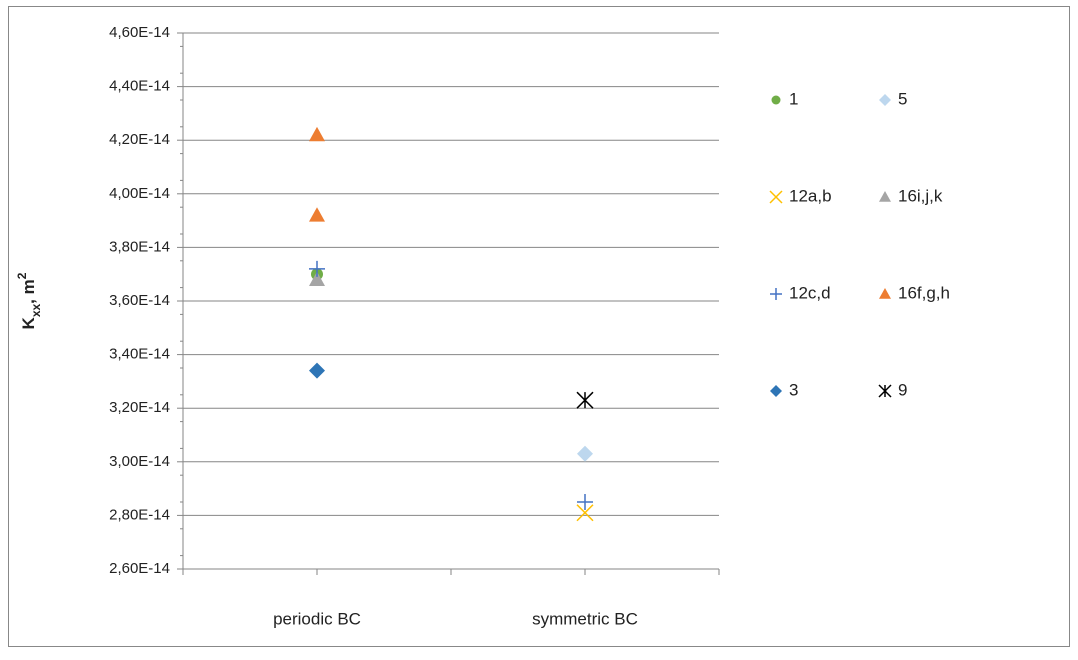  What do you see at coordinates (28, 291) in the screenshot?
I see `y-axis-title-part: , m` at bounding box center [28, 291].